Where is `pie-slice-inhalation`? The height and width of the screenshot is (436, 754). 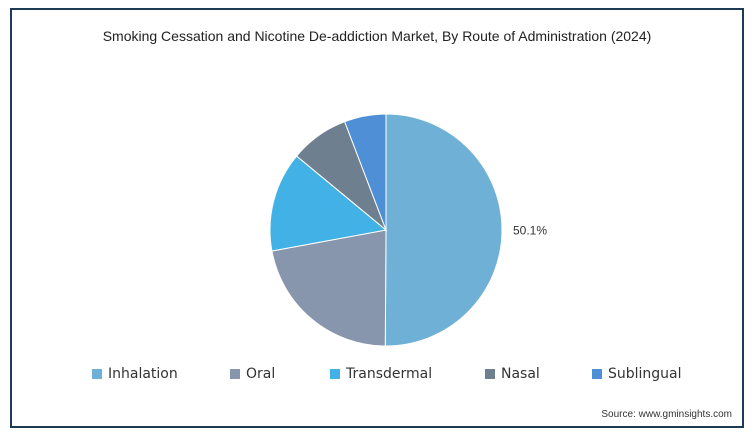
pie-slice-inhalation is located at coordinates (443, 230).